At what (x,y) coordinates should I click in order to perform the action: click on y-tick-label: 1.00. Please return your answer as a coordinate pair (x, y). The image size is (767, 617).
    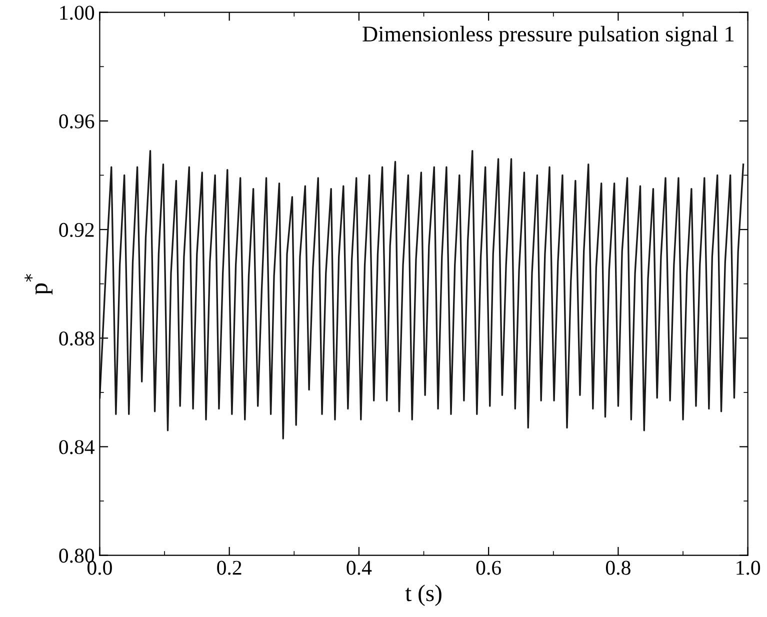
    Looking at the image, I should click on (77, 13).